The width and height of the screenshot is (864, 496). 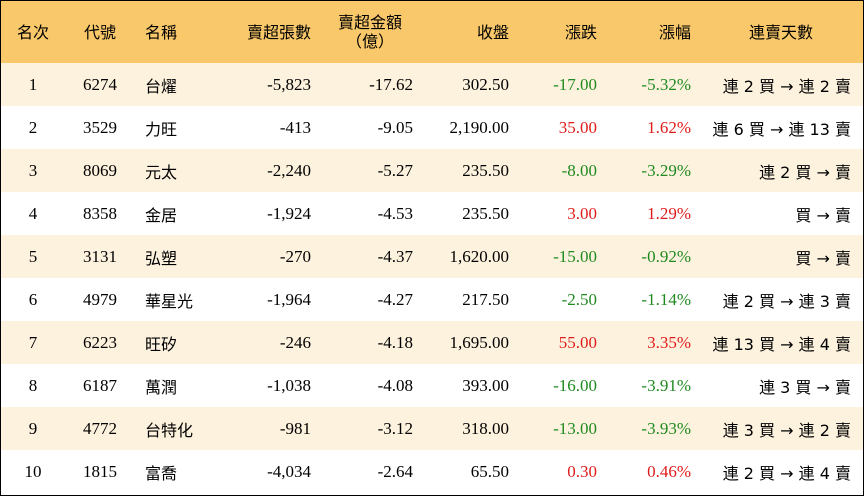 What do you see at coordinates (485, 84) in the screenshot?
I see `cell-close: 302.50` at bounding box center [485, 84].